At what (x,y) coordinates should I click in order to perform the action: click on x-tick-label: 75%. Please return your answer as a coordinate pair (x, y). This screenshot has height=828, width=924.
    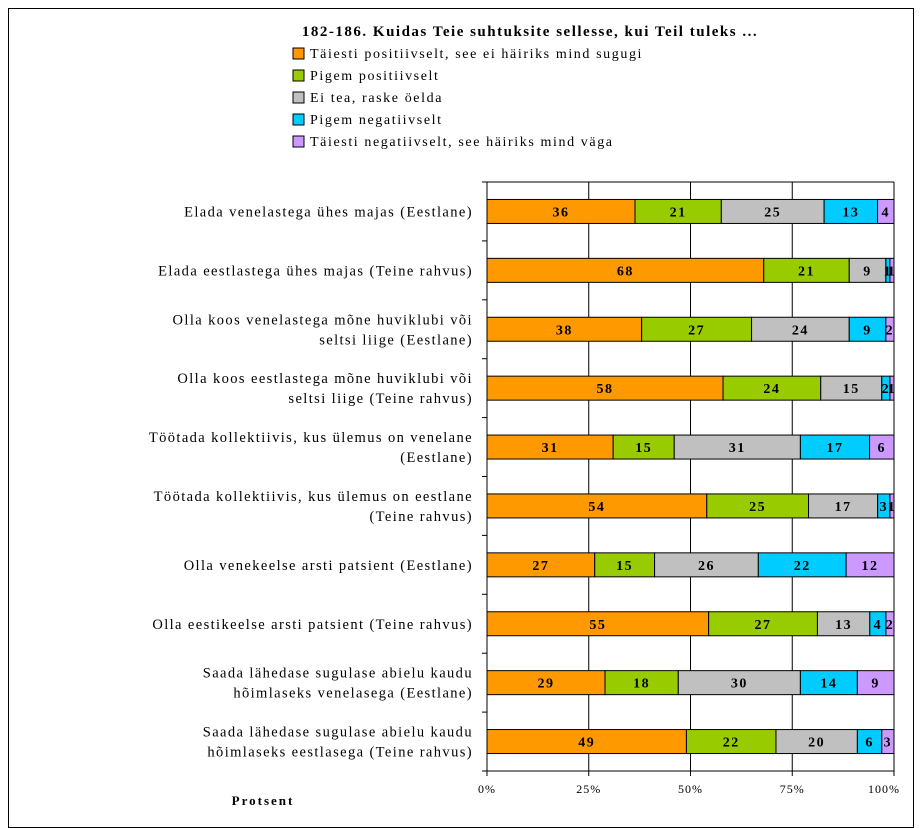
    Looking at the image, I should click on (792, 789).